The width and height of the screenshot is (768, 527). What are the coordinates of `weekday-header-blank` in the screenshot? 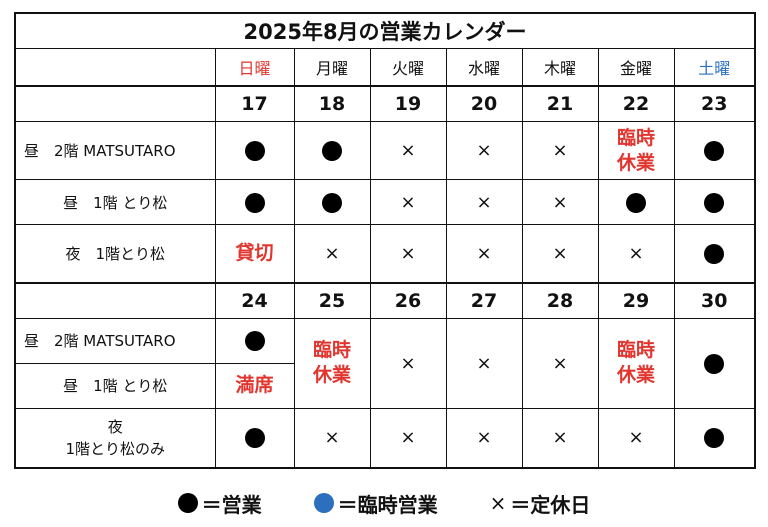 It's located at (115, 67).